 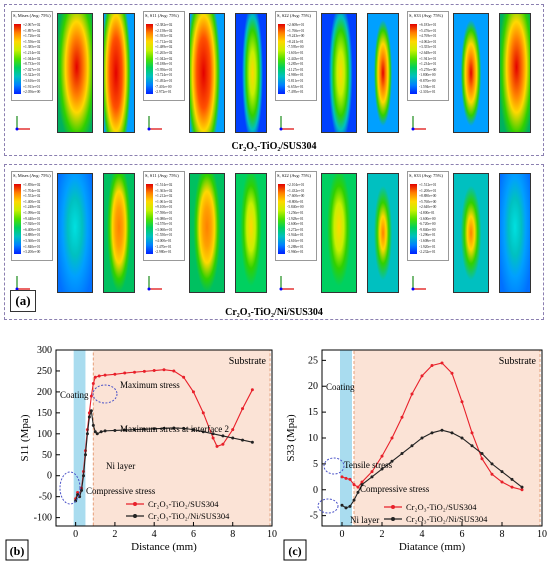 I want to click on legend-value: +1.214e+02, so click(x=32, y=53).